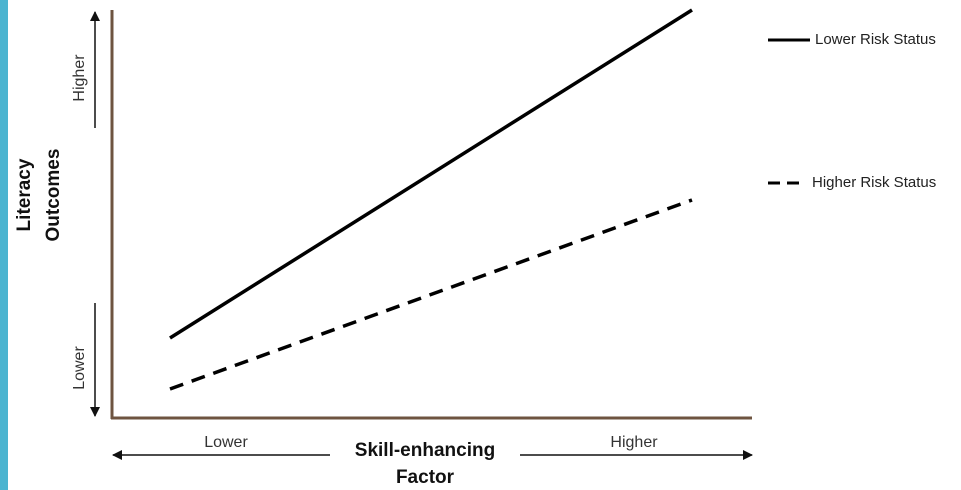 The image size is (961, 490). What do you see at coordinates (634, 442) in the screenshot?
I see `x-high-label: Higher` at bounding box center [634, 442].